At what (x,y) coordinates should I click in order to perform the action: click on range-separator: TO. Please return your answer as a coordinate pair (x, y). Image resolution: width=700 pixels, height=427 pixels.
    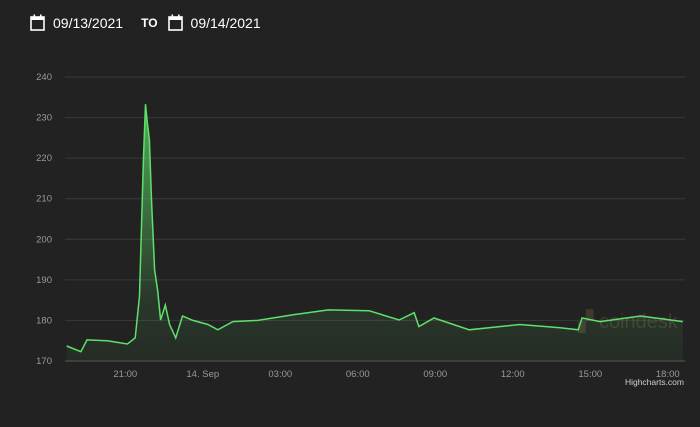
    Looking at the image, I should click on (149, 22).